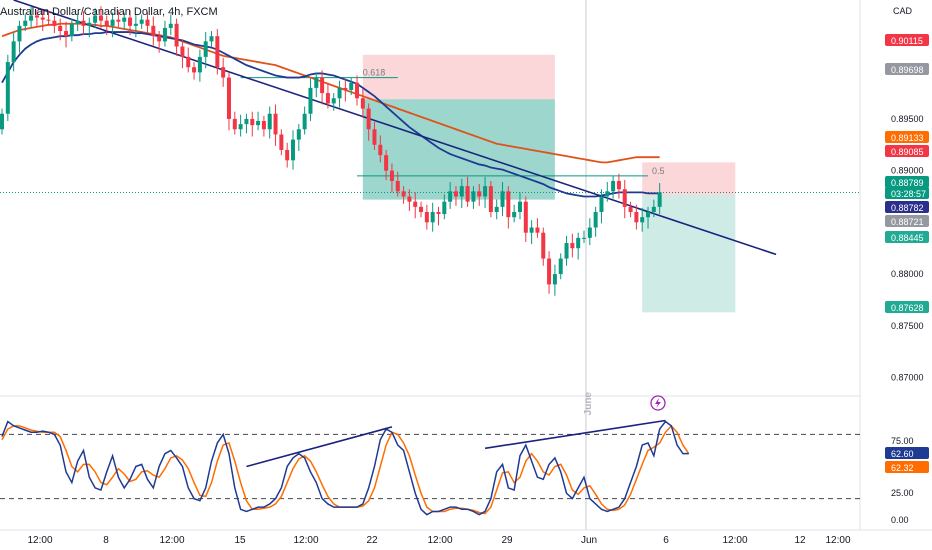 This screenshot has width=932, height=550. Describe the element at coordinates (106, 540) in the screenshot. I see `time-tick: 8` at that location.